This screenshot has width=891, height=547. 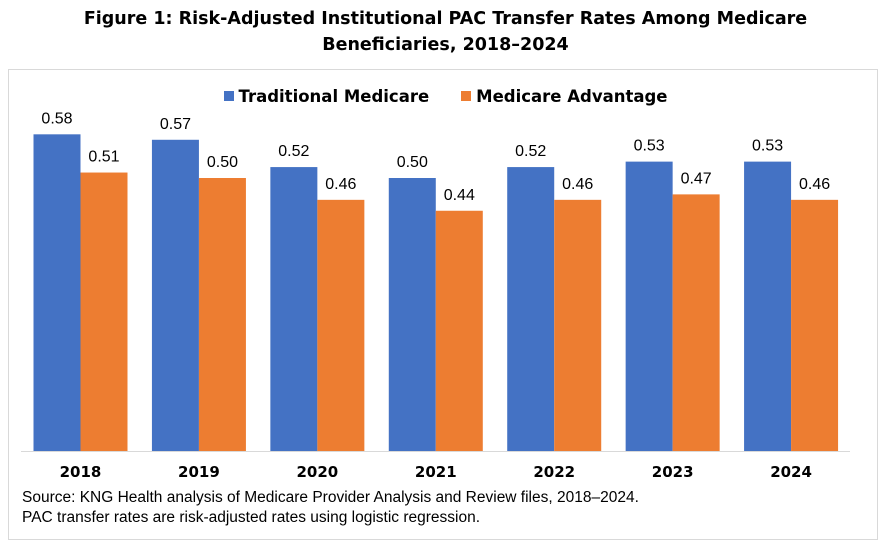 I want to click on x-tick-label-2020: 2020, so click(x=317, y=472).